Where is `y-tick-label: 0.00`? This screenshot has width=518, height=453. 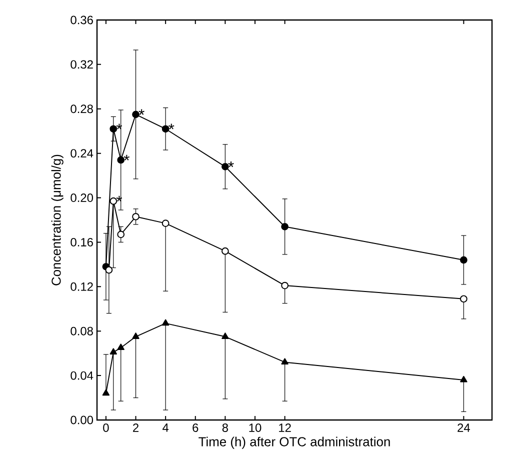 y-tick-label: 0.00 is located at coordinates (82, 420).